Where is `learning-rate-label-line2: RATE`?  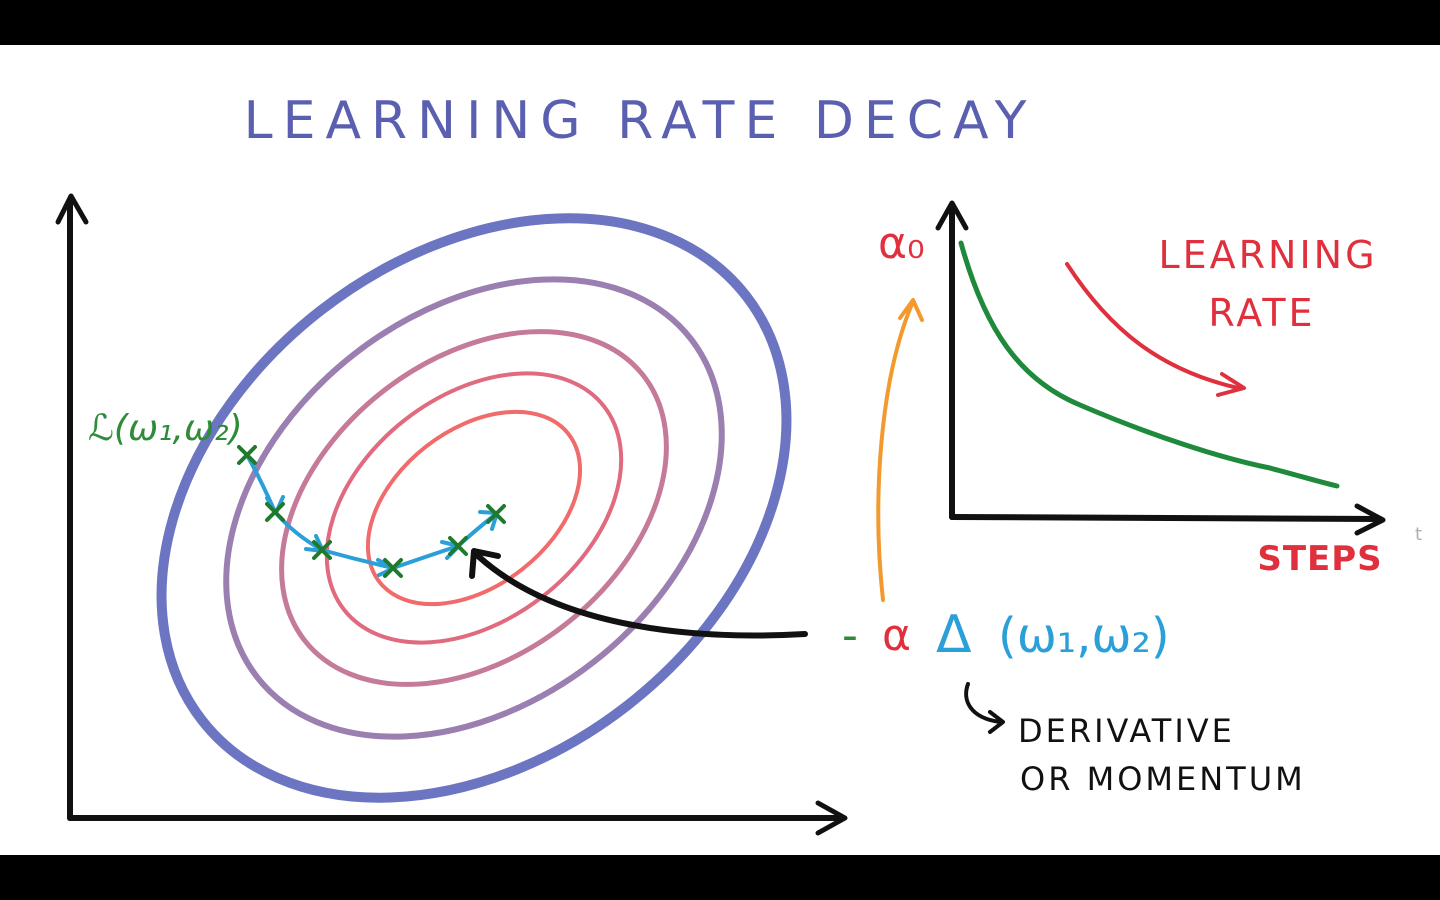 learning-rate-label-line2: RATE is located at coordinates (1261, 313).